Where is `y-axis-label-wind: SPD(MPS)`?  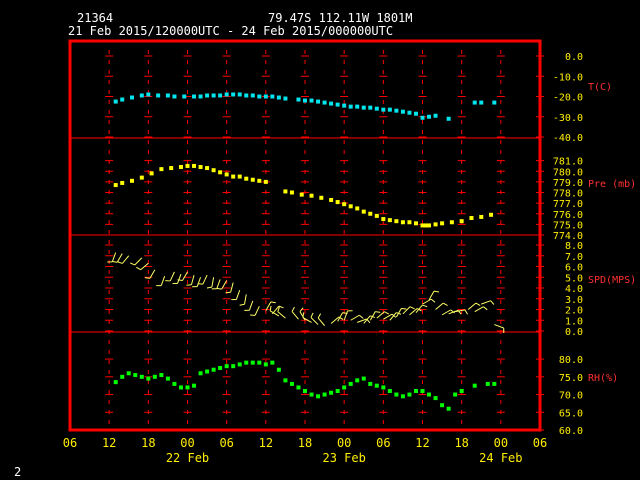 y-axis-label-wind: SPD(MPS) is located at coordinates (612, 280).